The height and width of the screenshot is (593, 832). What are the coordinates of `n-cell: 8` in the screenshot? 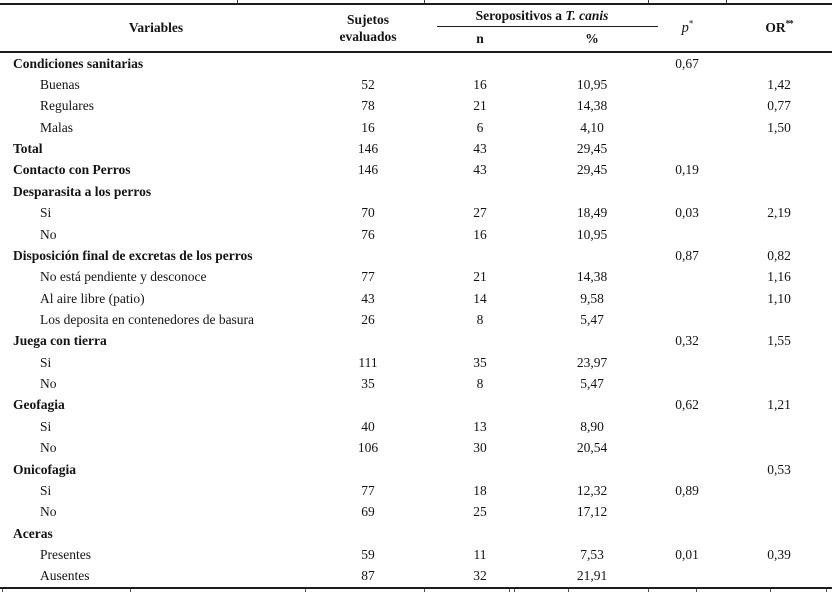 It's located at (480, 384).